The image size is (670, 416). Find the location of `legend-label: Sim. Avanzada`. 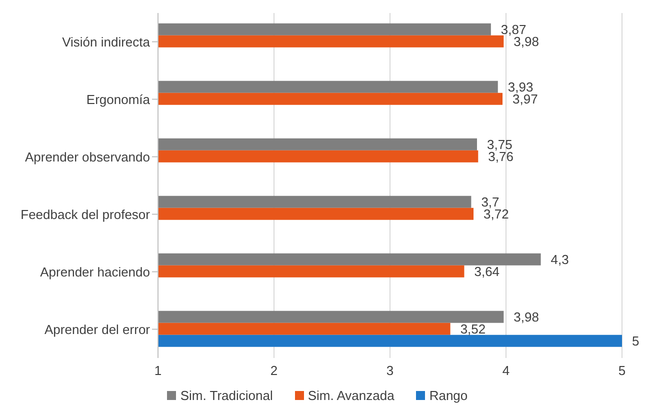

legend-label: Sim. Avanzada is located at coordinates (350, 395).